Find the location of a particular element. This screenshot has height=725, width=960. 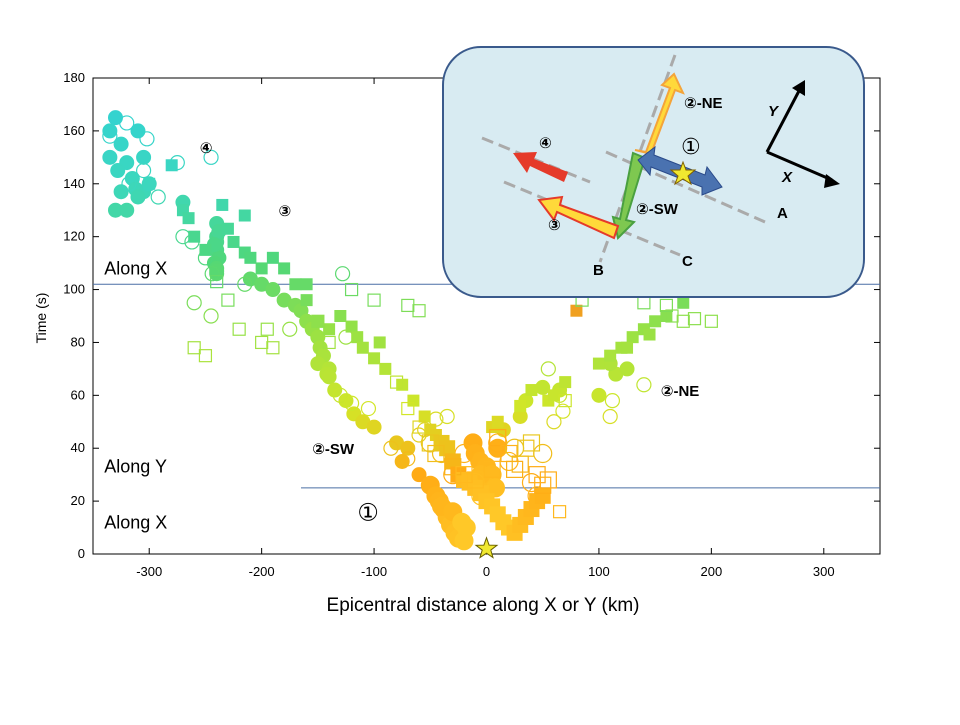

chart-annotation: ②-NE is located at coordinates (680, 391).